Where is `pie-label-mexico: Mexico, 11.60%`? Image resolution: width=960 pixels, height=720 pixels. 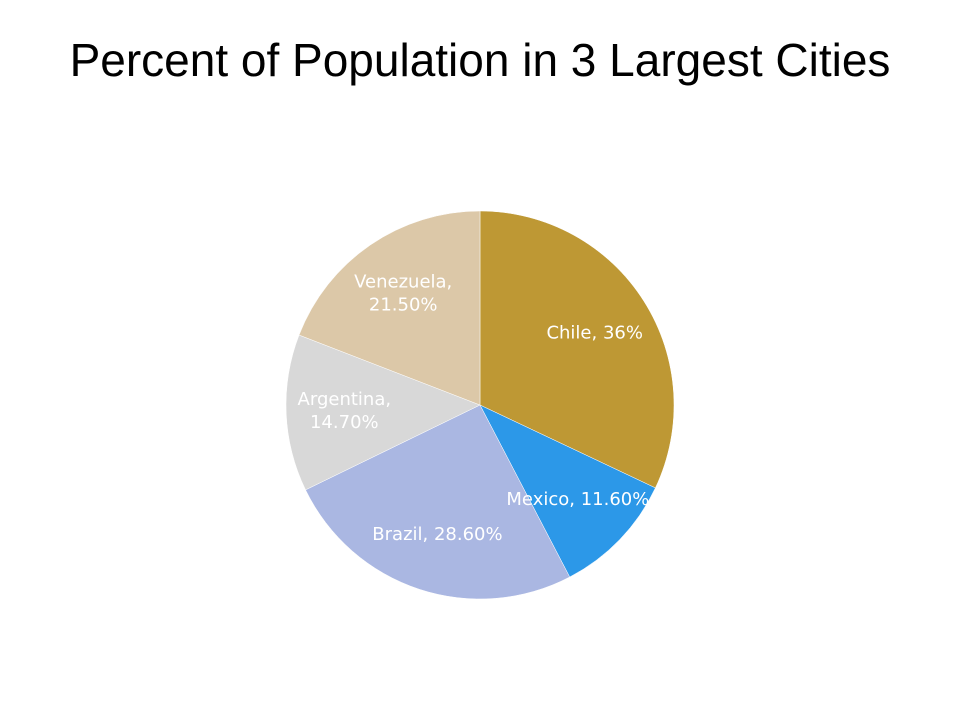
pie-label-mexico: Mexico, 11.60% is located at coordinates (577, 499).